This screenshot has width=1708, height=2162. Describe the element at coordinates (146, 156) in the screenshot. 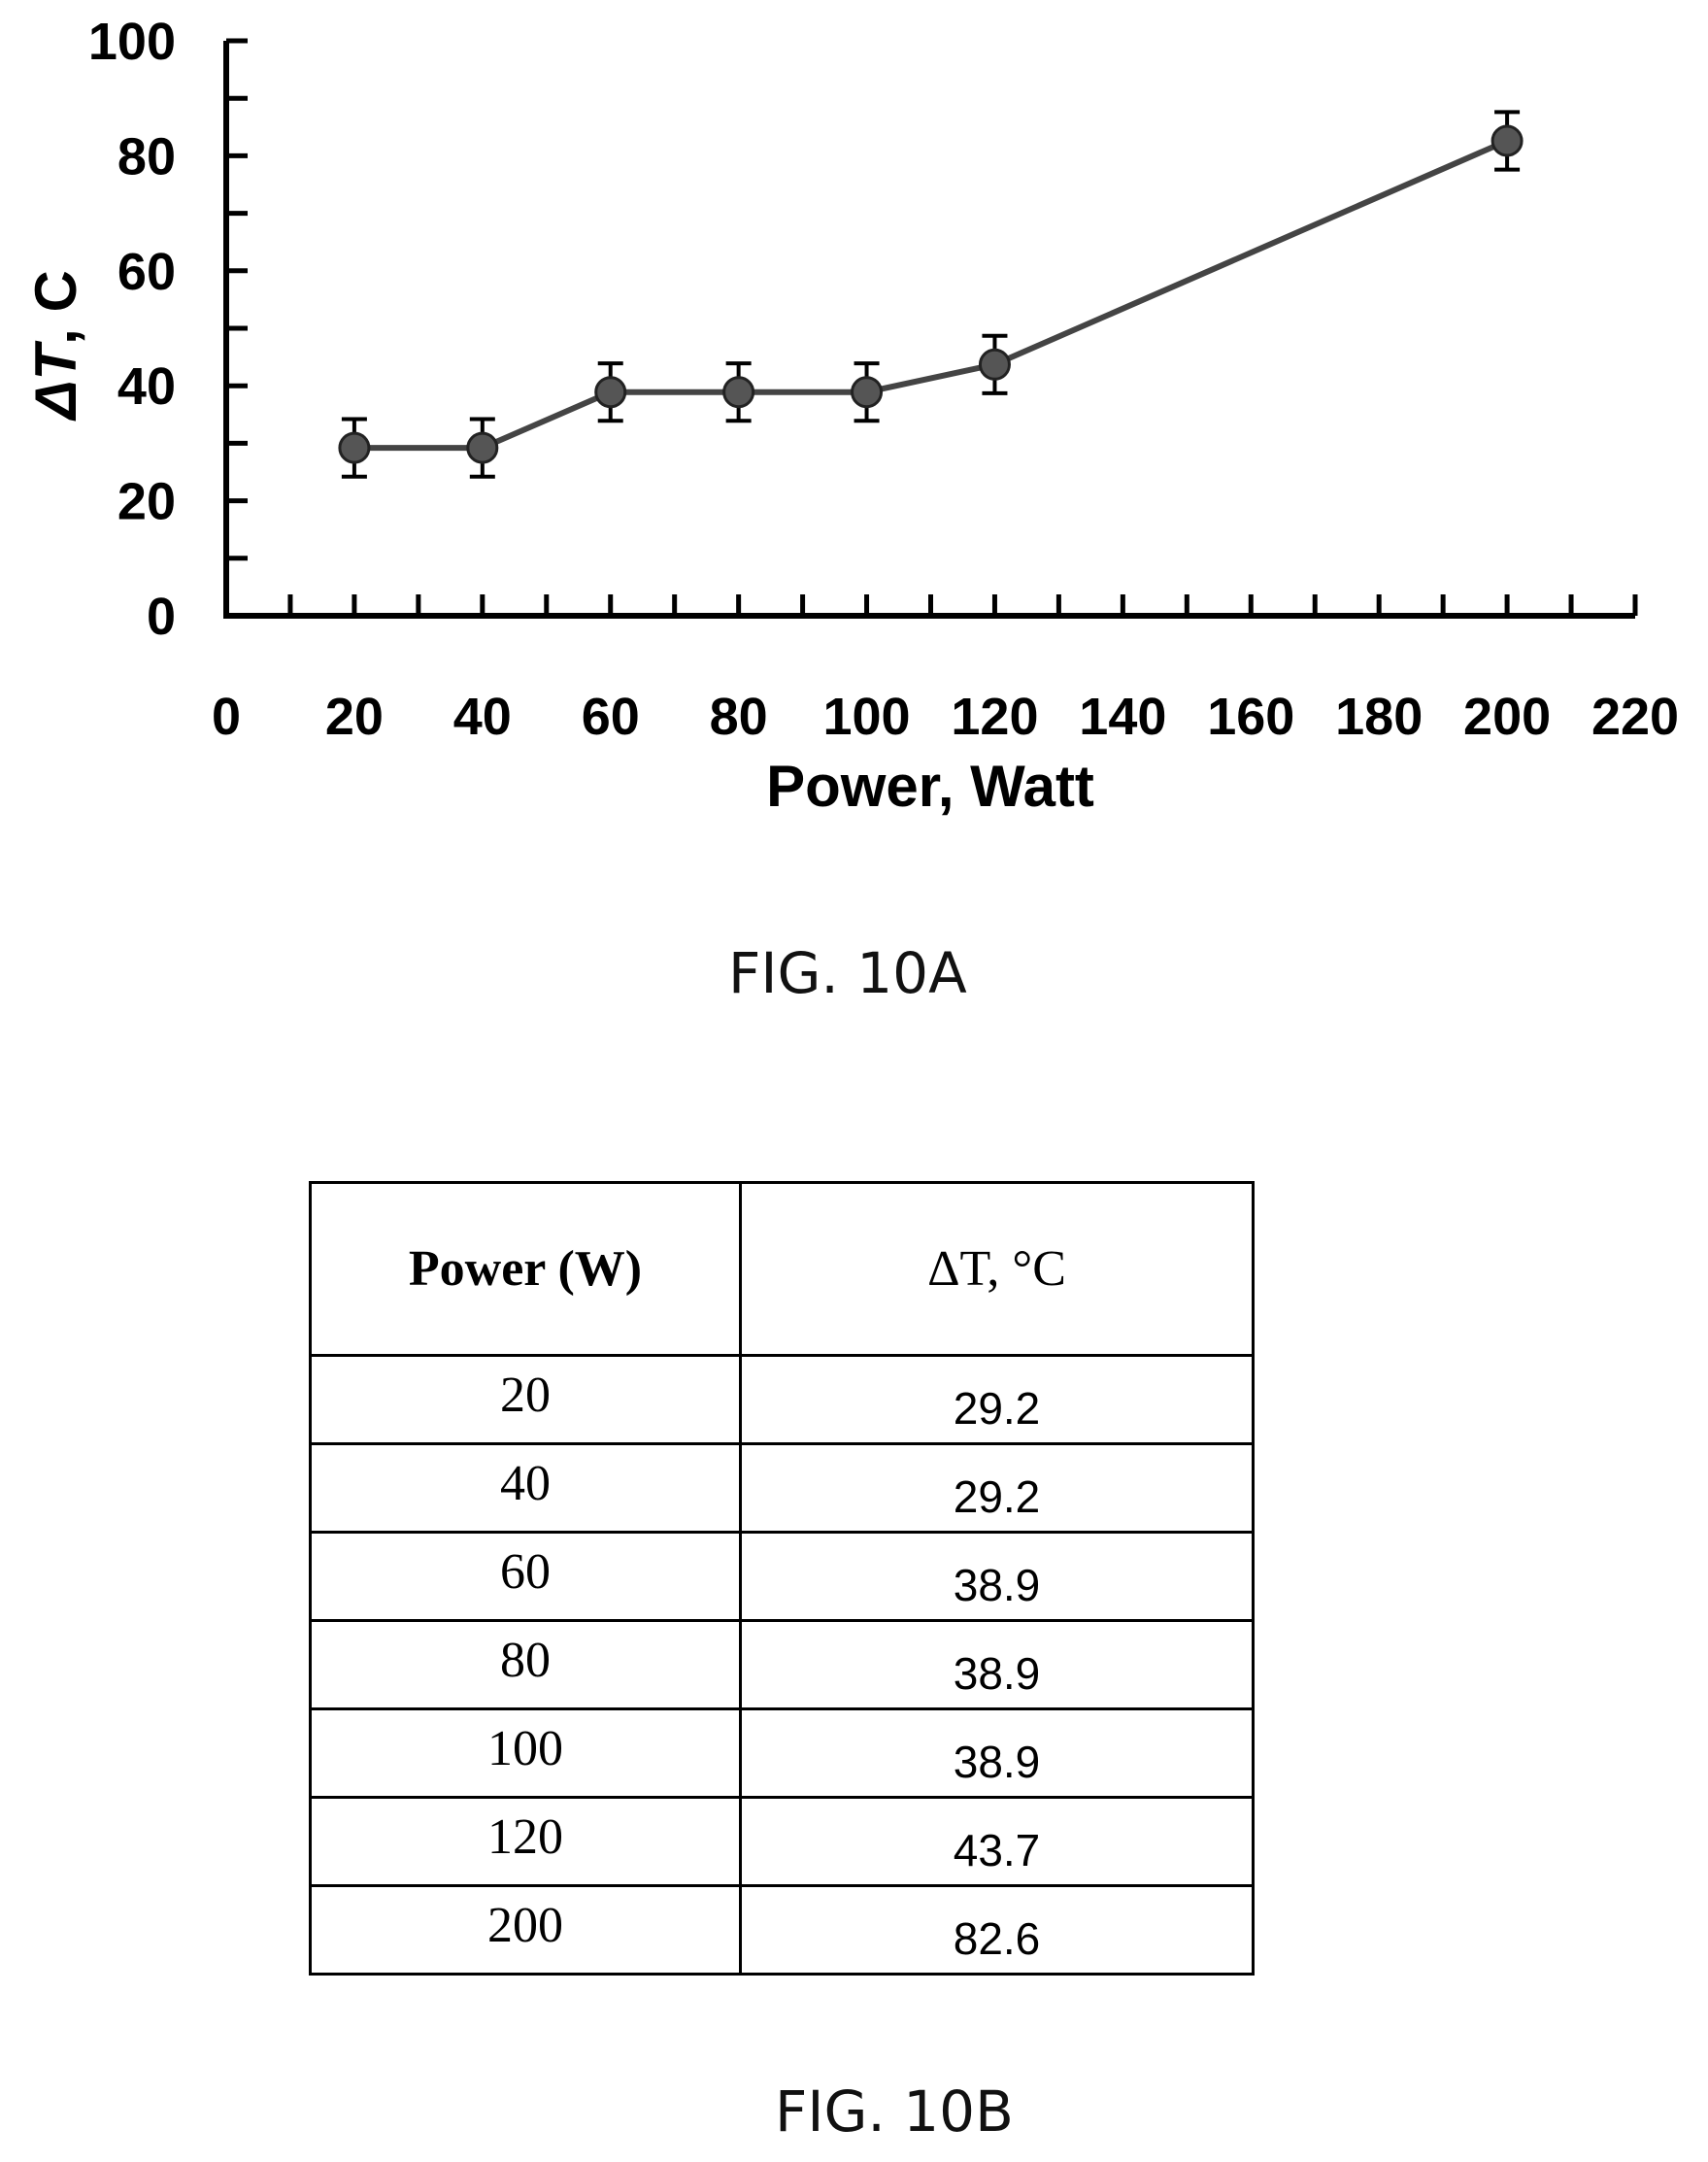

I see `y-tick-label: 80` at that location.